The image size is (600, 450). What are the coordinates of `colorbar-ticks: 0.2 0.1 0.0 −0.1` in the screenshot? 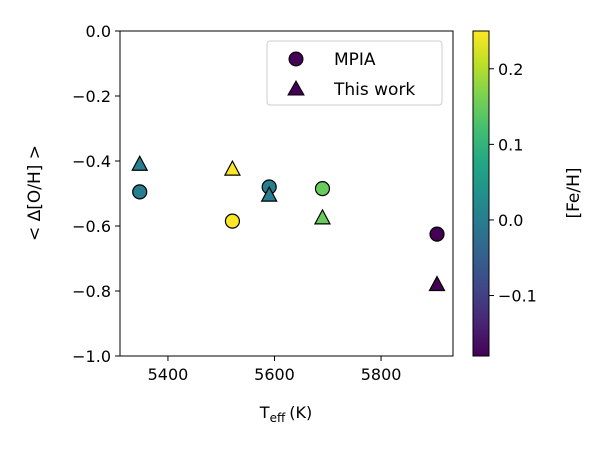 It's located at (513, 183).